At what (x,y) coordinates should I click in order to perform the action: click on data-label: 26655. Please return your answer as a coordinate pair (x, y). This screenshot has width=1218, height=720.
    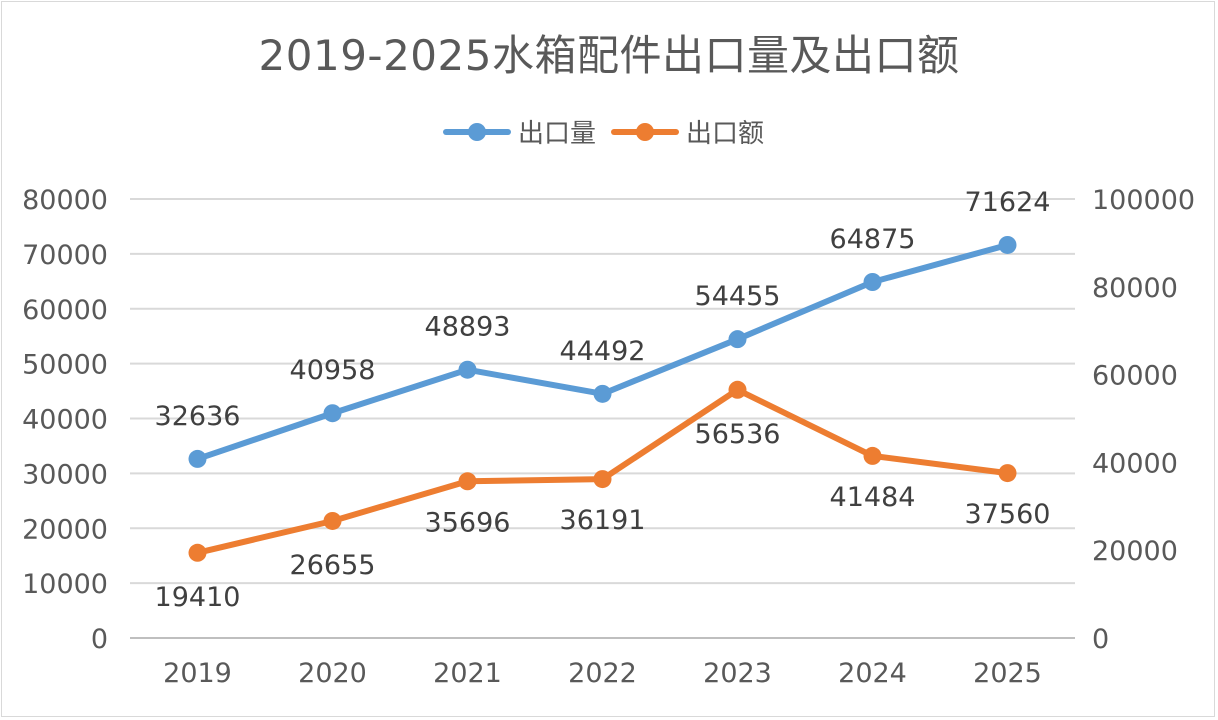
    Looking at the image, I should click on (333, 565).